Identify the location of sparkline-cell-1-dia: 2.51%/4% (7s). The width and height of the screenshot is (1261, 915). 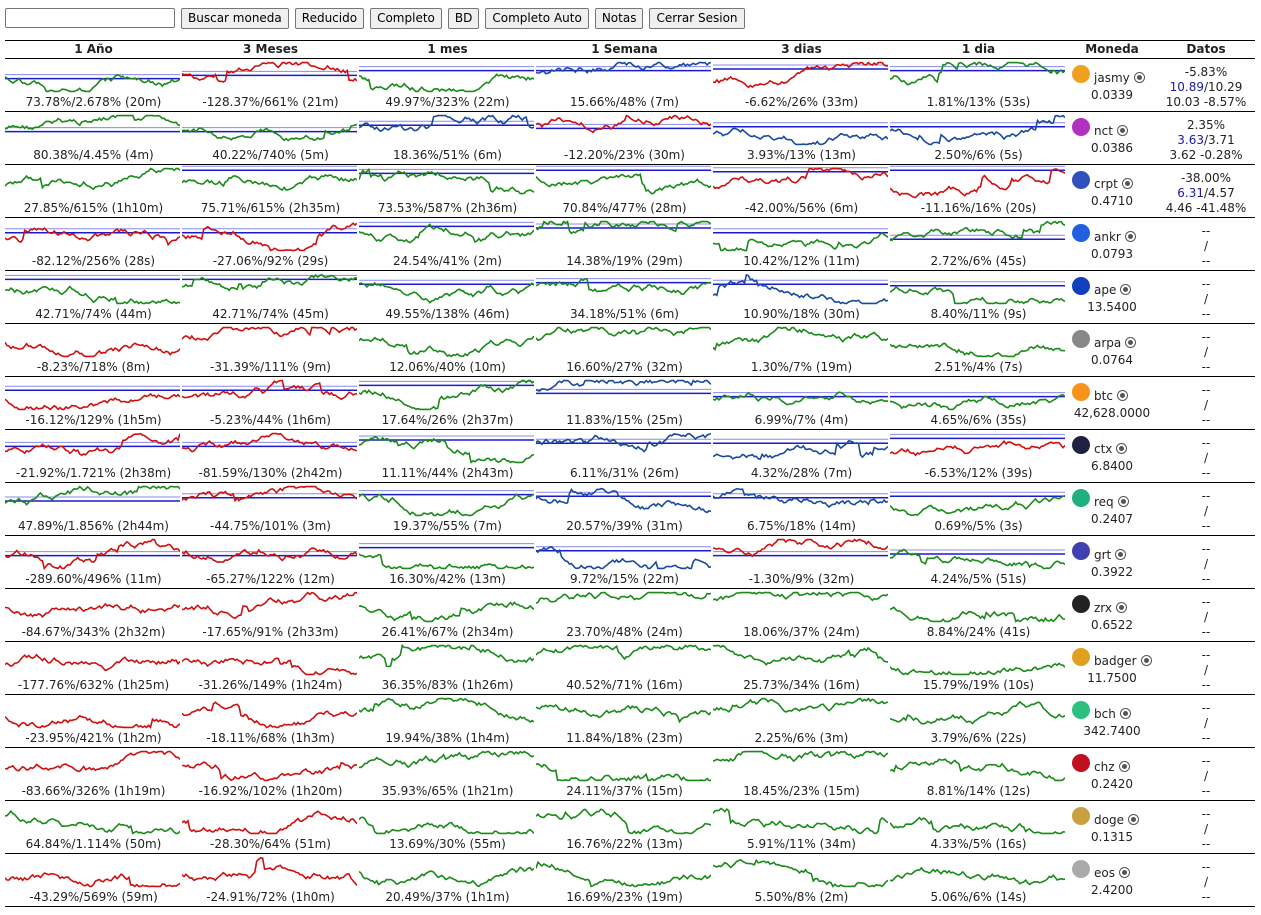
(978, 350).